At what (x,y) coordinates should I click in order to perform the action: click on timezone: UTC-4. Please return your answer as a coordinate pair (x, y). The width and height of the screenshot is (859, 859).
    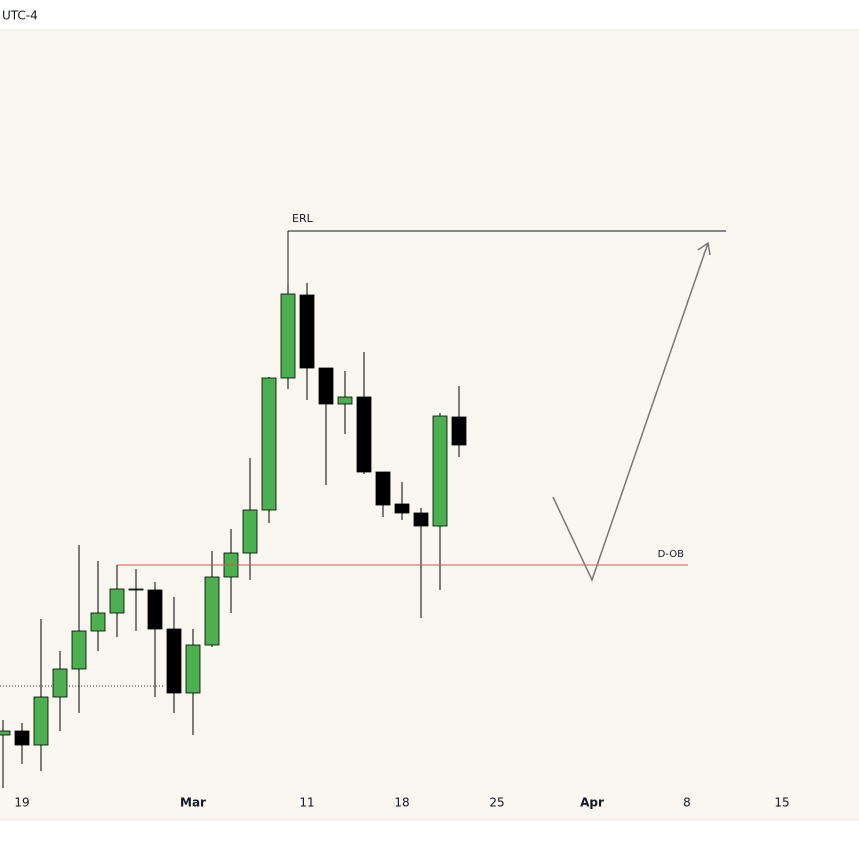
    Looking at the image, I should click on (20, 16).